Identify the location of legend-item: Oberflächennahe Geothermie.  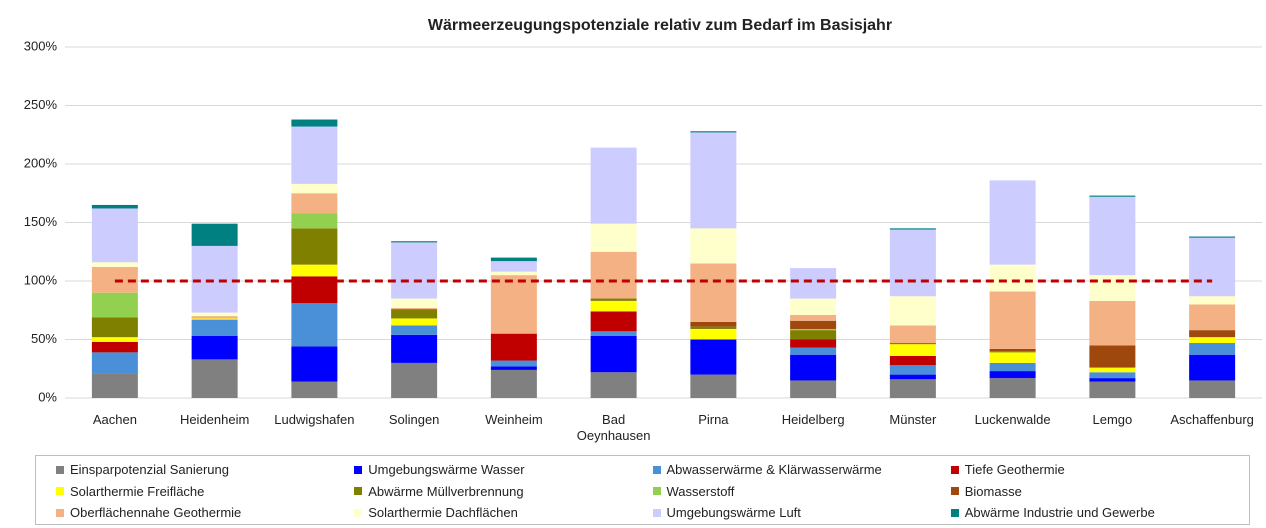
(205, 512).